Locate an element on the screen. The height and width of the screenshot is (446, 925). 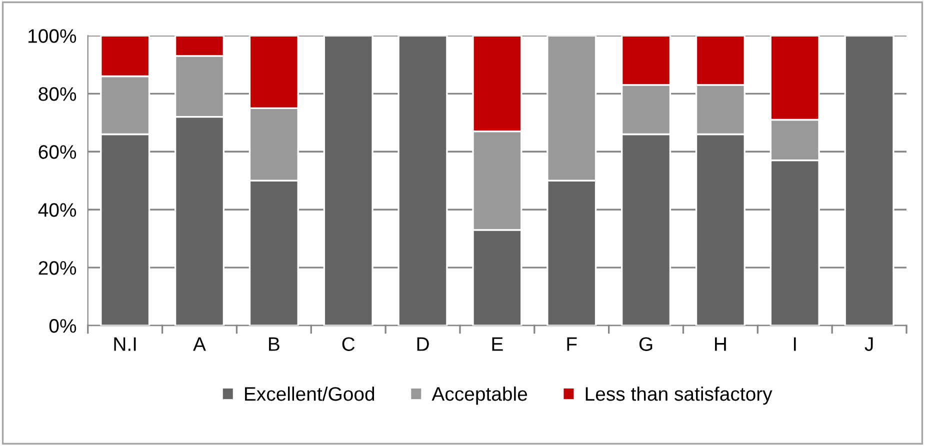
x-tick-label: C is located at coordinates (348, 344).